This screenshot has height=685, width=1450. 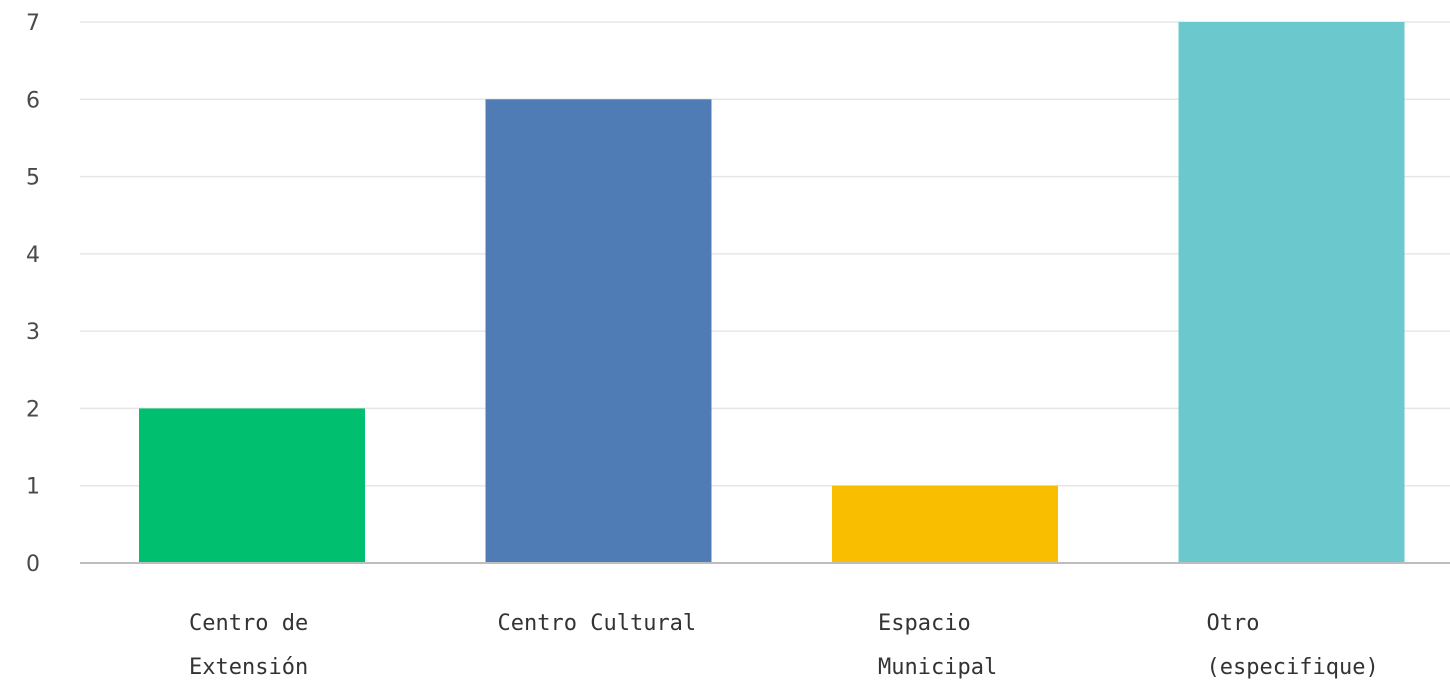 What do you see at coordinates (937, 645) in the screenshot?
I see `x-category-label: Espacio Municipal` at bounding box center [937, 645].